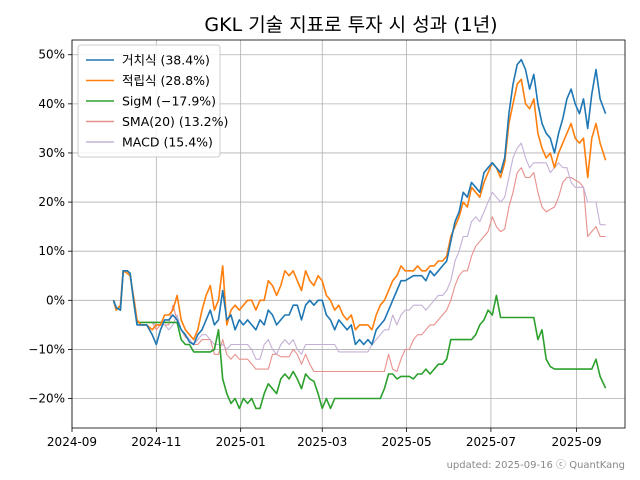 This screenshot has width=640, height=480. Describe the element at coordinates (46, 399) in the screenshot. I see `y-tick-label: −20%` at that location.